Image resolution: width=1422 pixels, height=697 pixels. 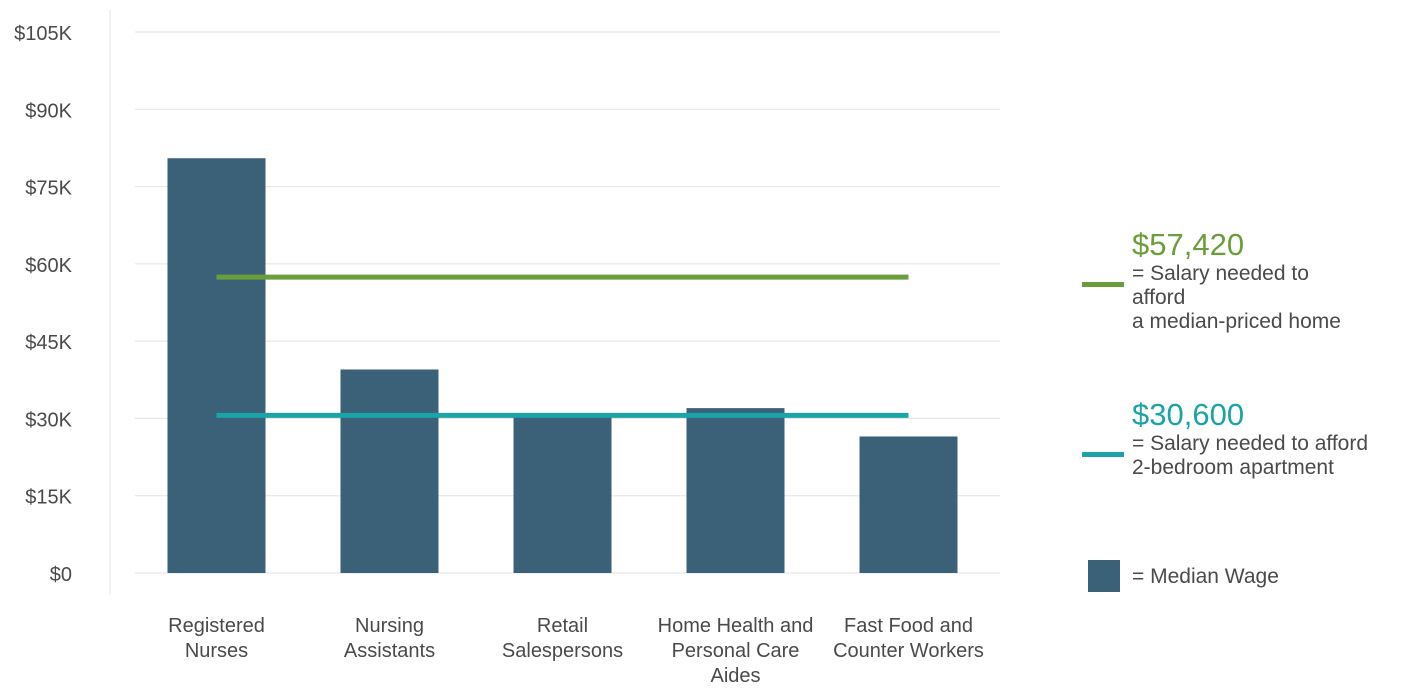 What do you see at coordinates (1236, 321) in the screenshot?
I see `legend-home-desc-line: a median-priced home` at bounding box center [1236, 321].